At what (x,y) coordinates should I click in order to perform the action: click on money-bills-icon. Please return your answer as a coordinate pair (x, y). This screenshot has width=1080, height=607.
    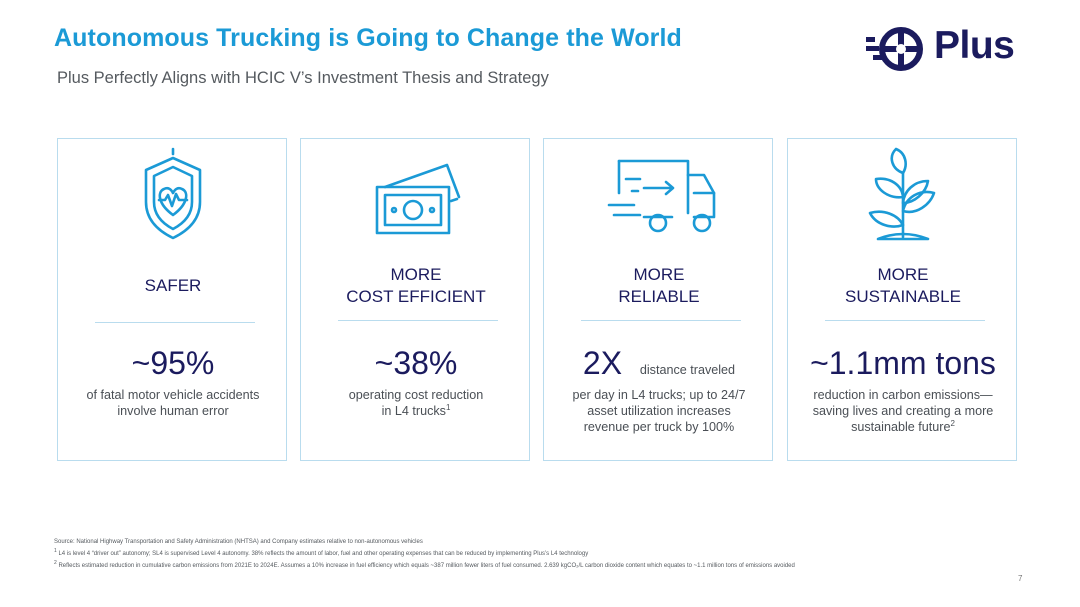
    Looking at the image, I should click on (418, 199).